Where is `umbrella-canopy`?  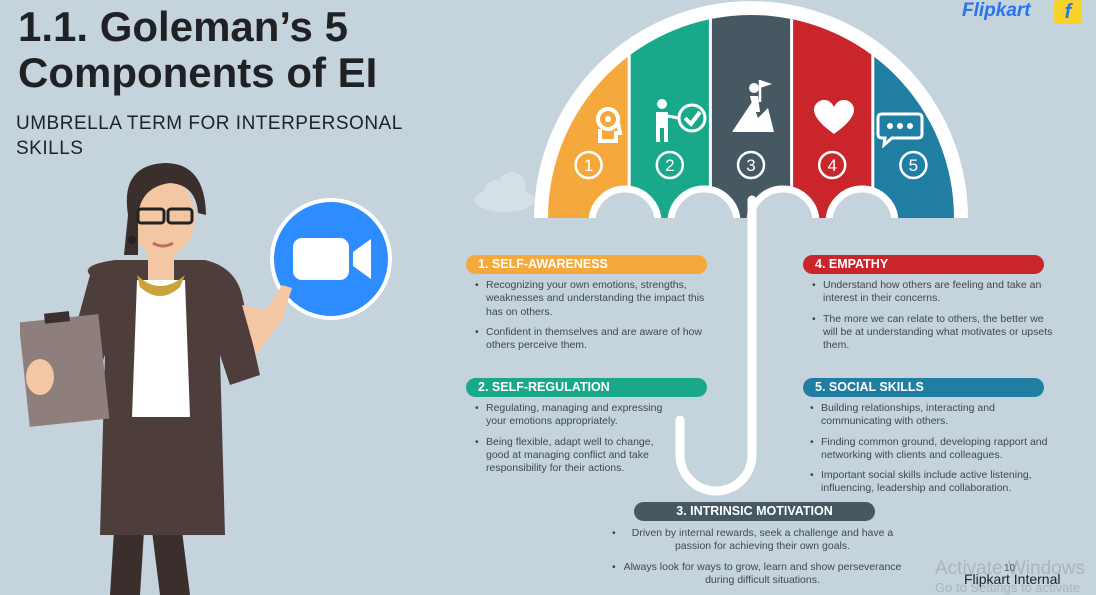 umbrella-canopy is located at coordinates (751, 116).